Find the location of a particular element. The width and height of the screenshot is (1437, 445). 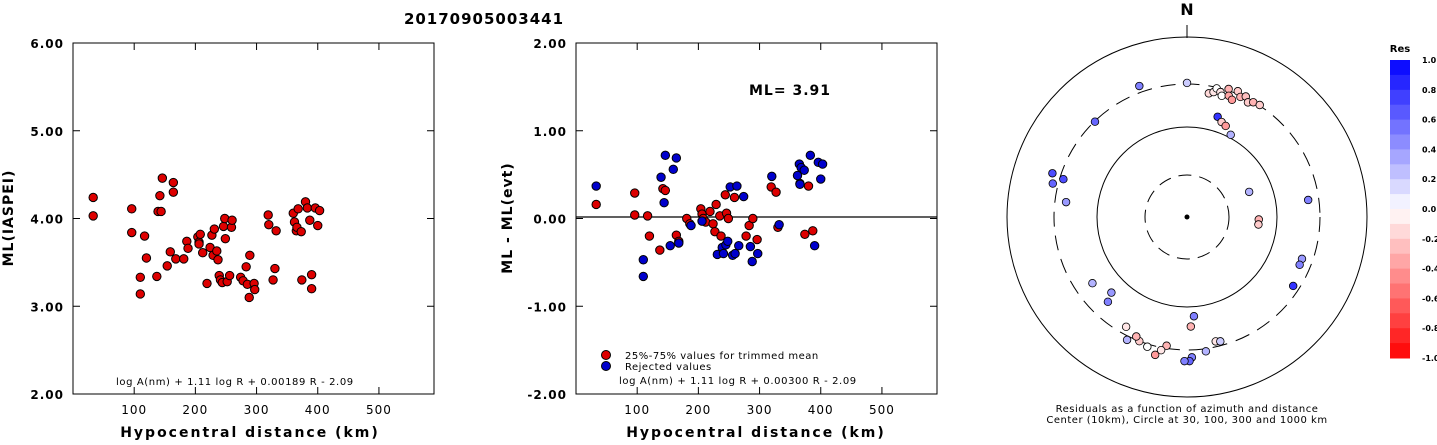

colorbar-ticks: 1.0 0.8 0.6 0.4 0.2 0.0 -0.2 -0.4 -0.6 -0.8 -1.0 is located at coordinates (1429, 209).